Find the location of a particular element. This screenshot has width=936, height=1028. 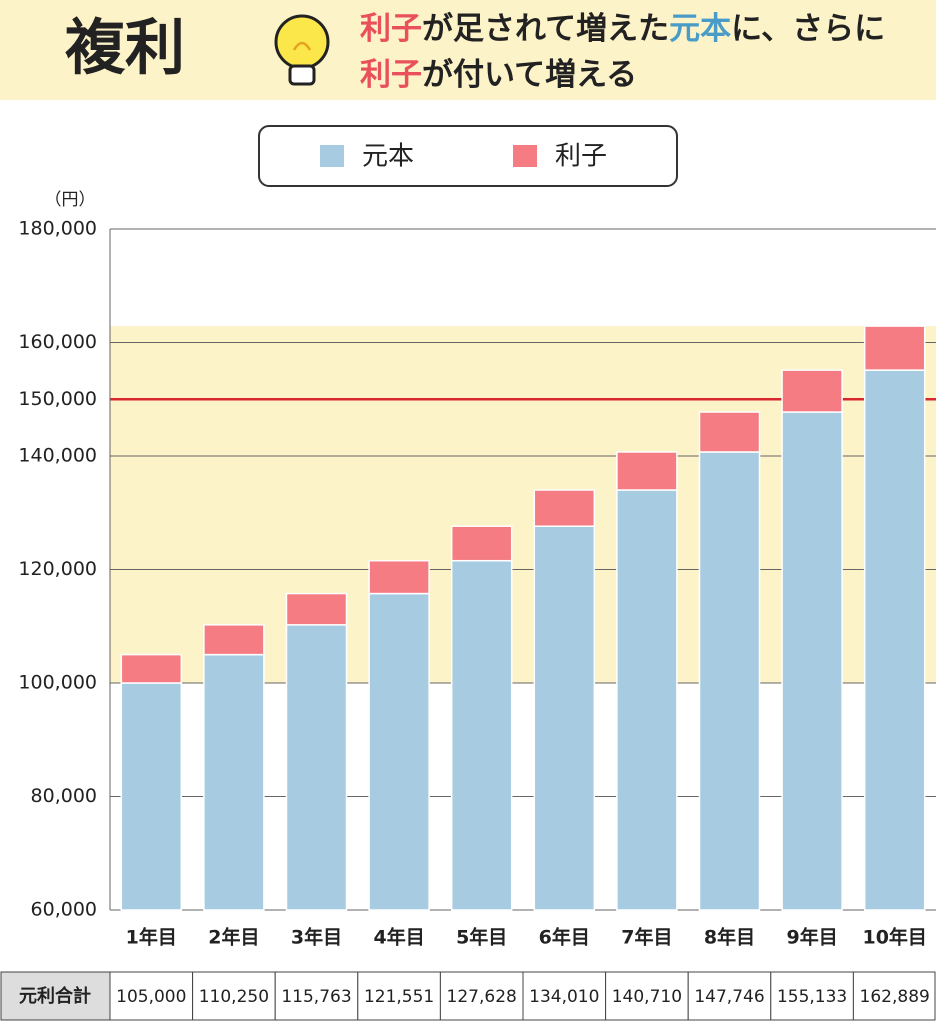

table-cell-text: 121,551 is located at coordinates (399, 997).